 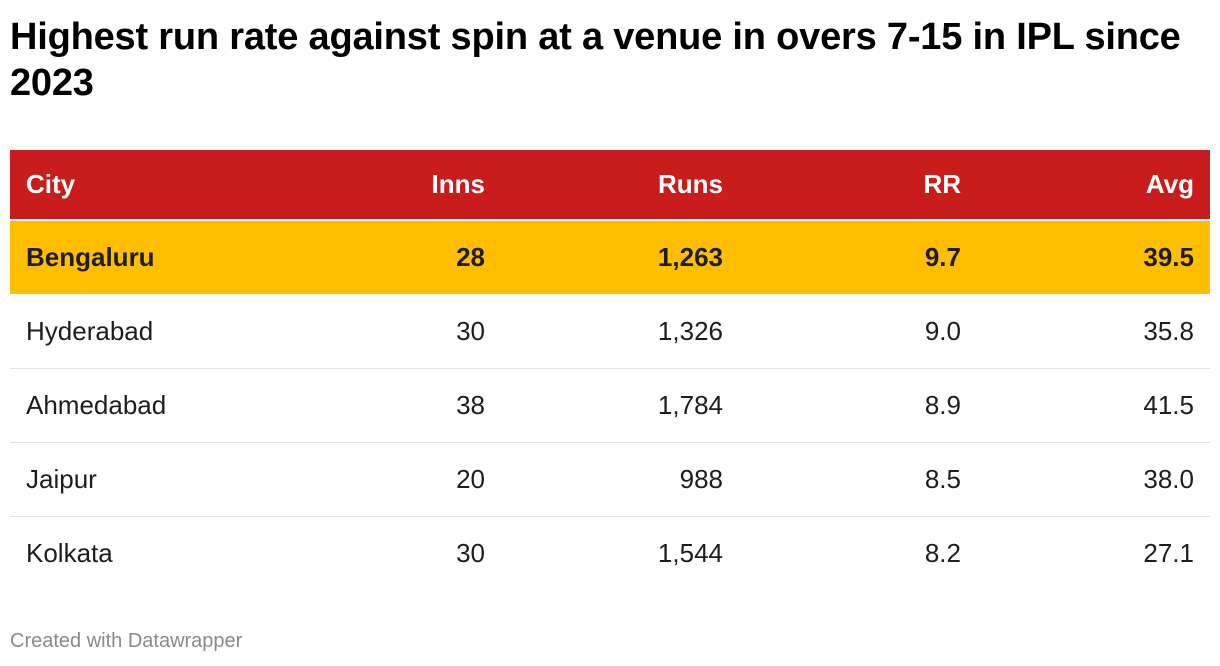 What do you see at coordinates (360, 257) in the screenshot?
I see `cell-inns: 28` at bounding box center [360, 257].